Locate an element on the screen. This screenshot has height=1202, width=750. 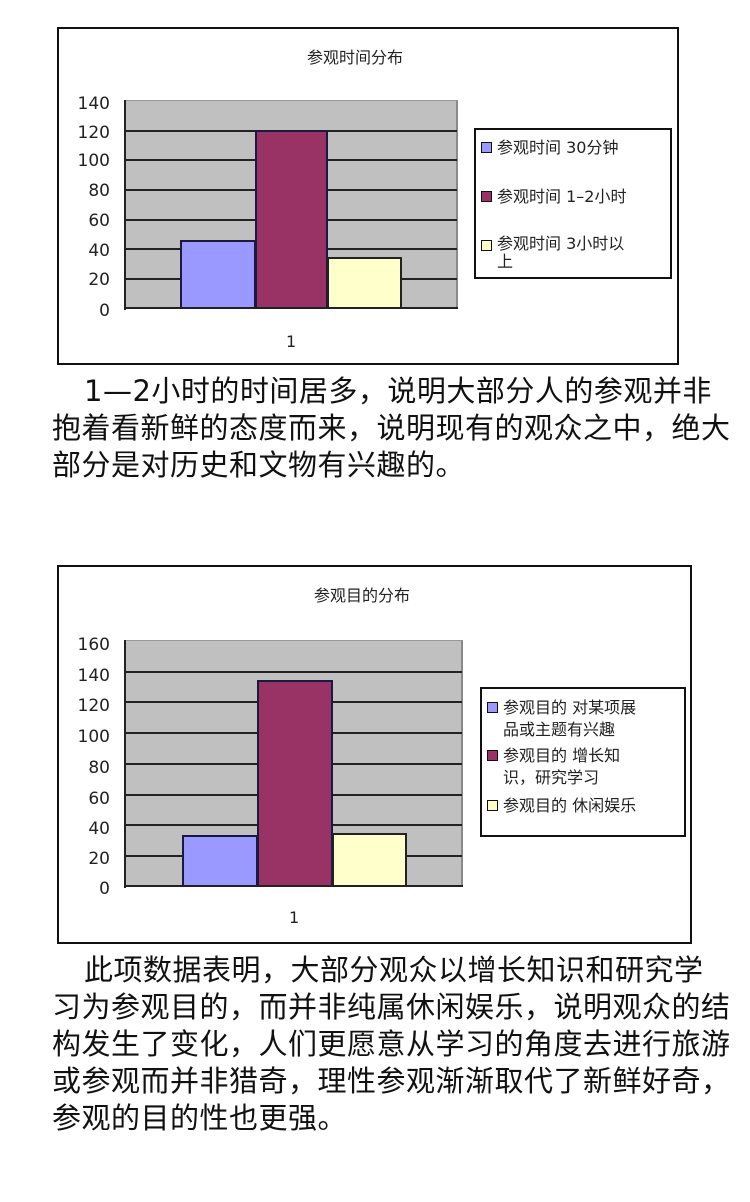
bar-1-2h is located at coordinates (291, 219).